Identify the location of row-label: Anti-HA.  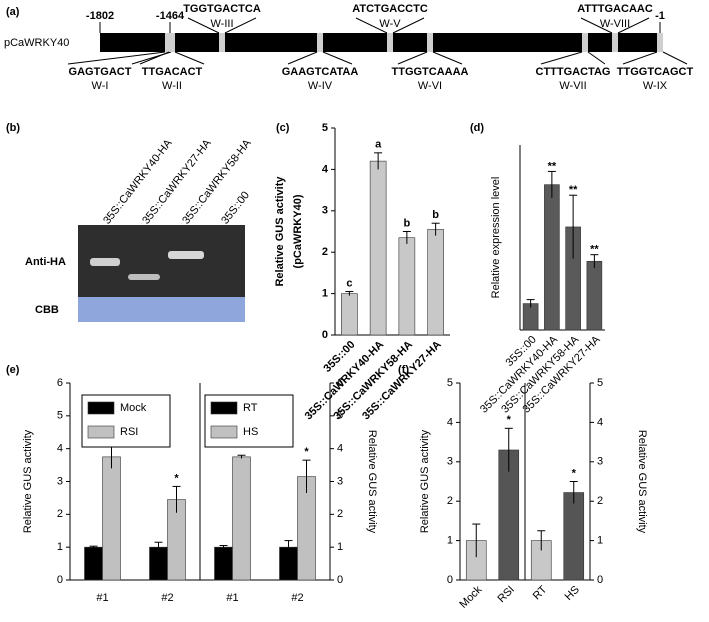
(45, 262).